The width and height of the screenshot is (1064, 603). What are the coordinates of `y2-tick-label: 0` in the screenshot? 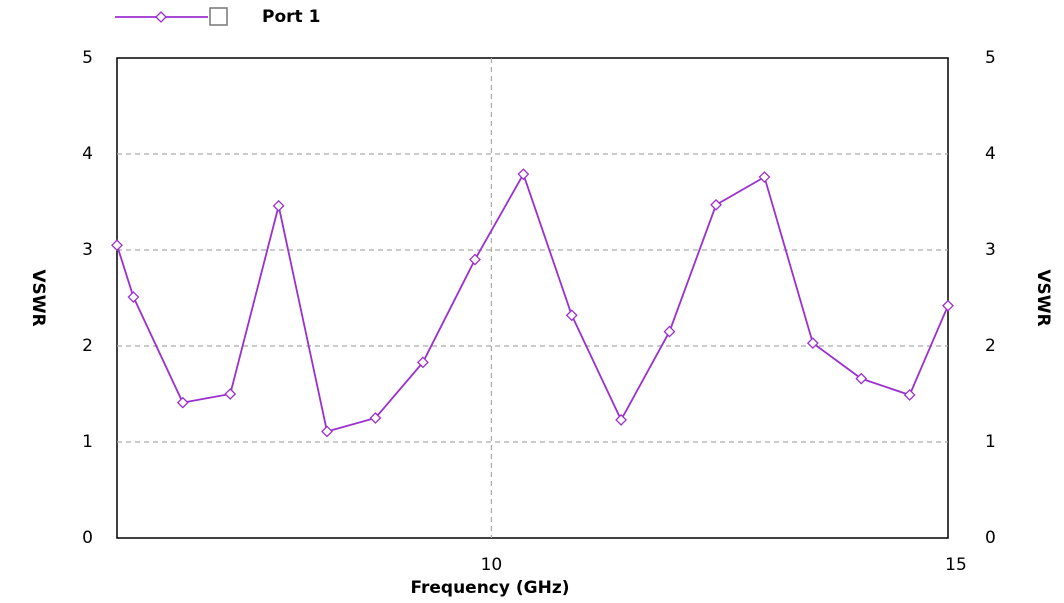 It's located at (990, 538).